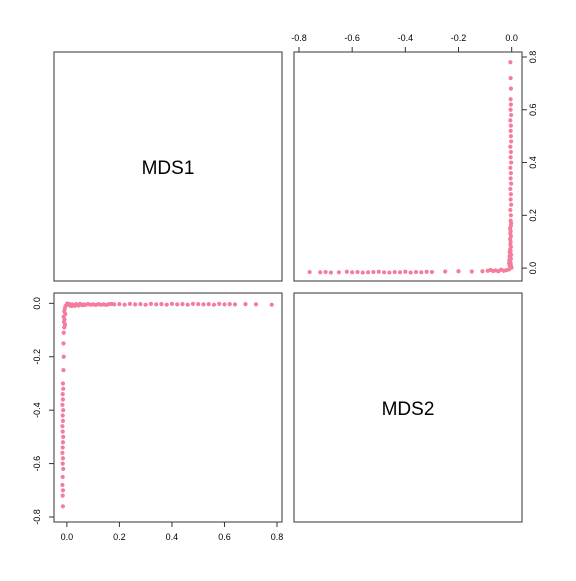  I want to click on bottom-axis-tick-label: 0.8, so click(277, 537).